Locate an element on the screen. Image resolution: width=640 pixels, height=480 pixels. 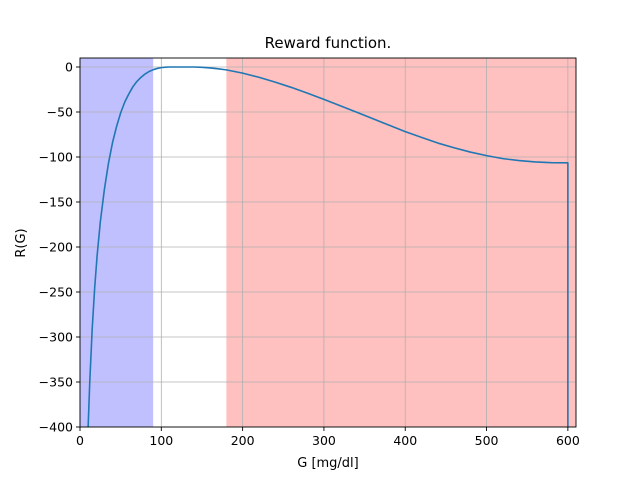
x-tick-label-6: 600 is located at coordinates (568, 440).